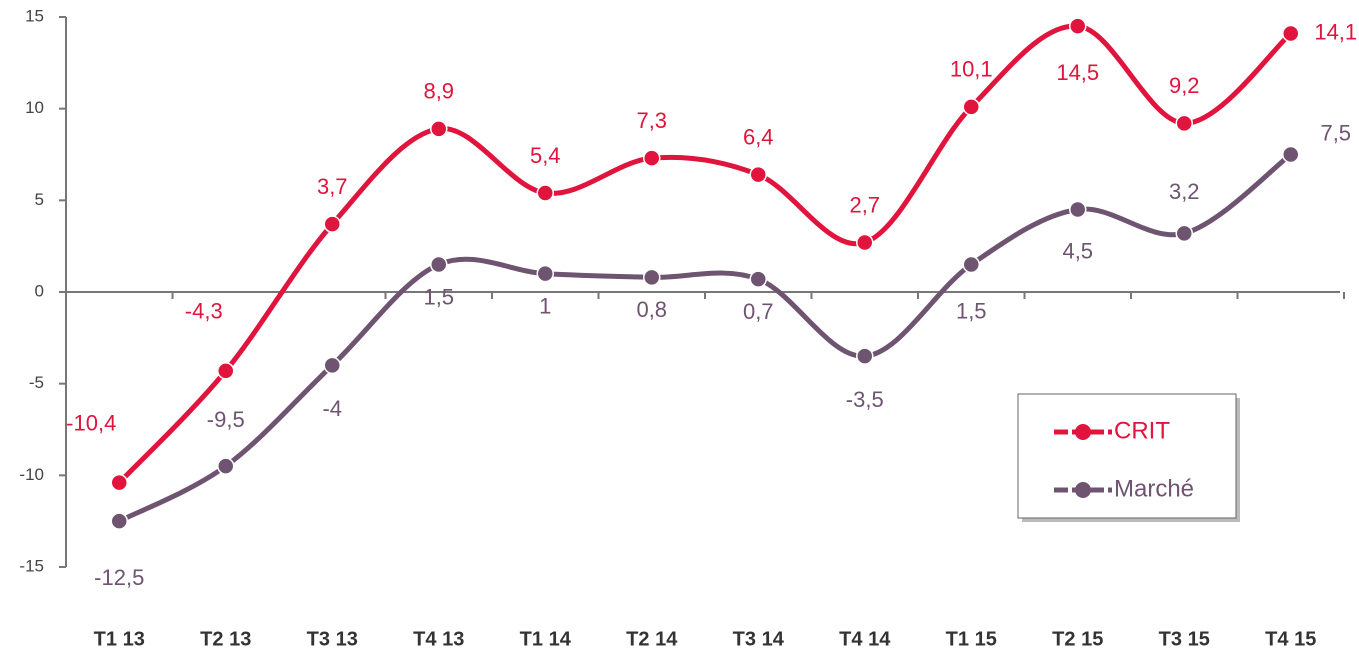  Describe the element at coordinates (31, 474) in the screenshot. I see `y-tick-label: -10` at that location.